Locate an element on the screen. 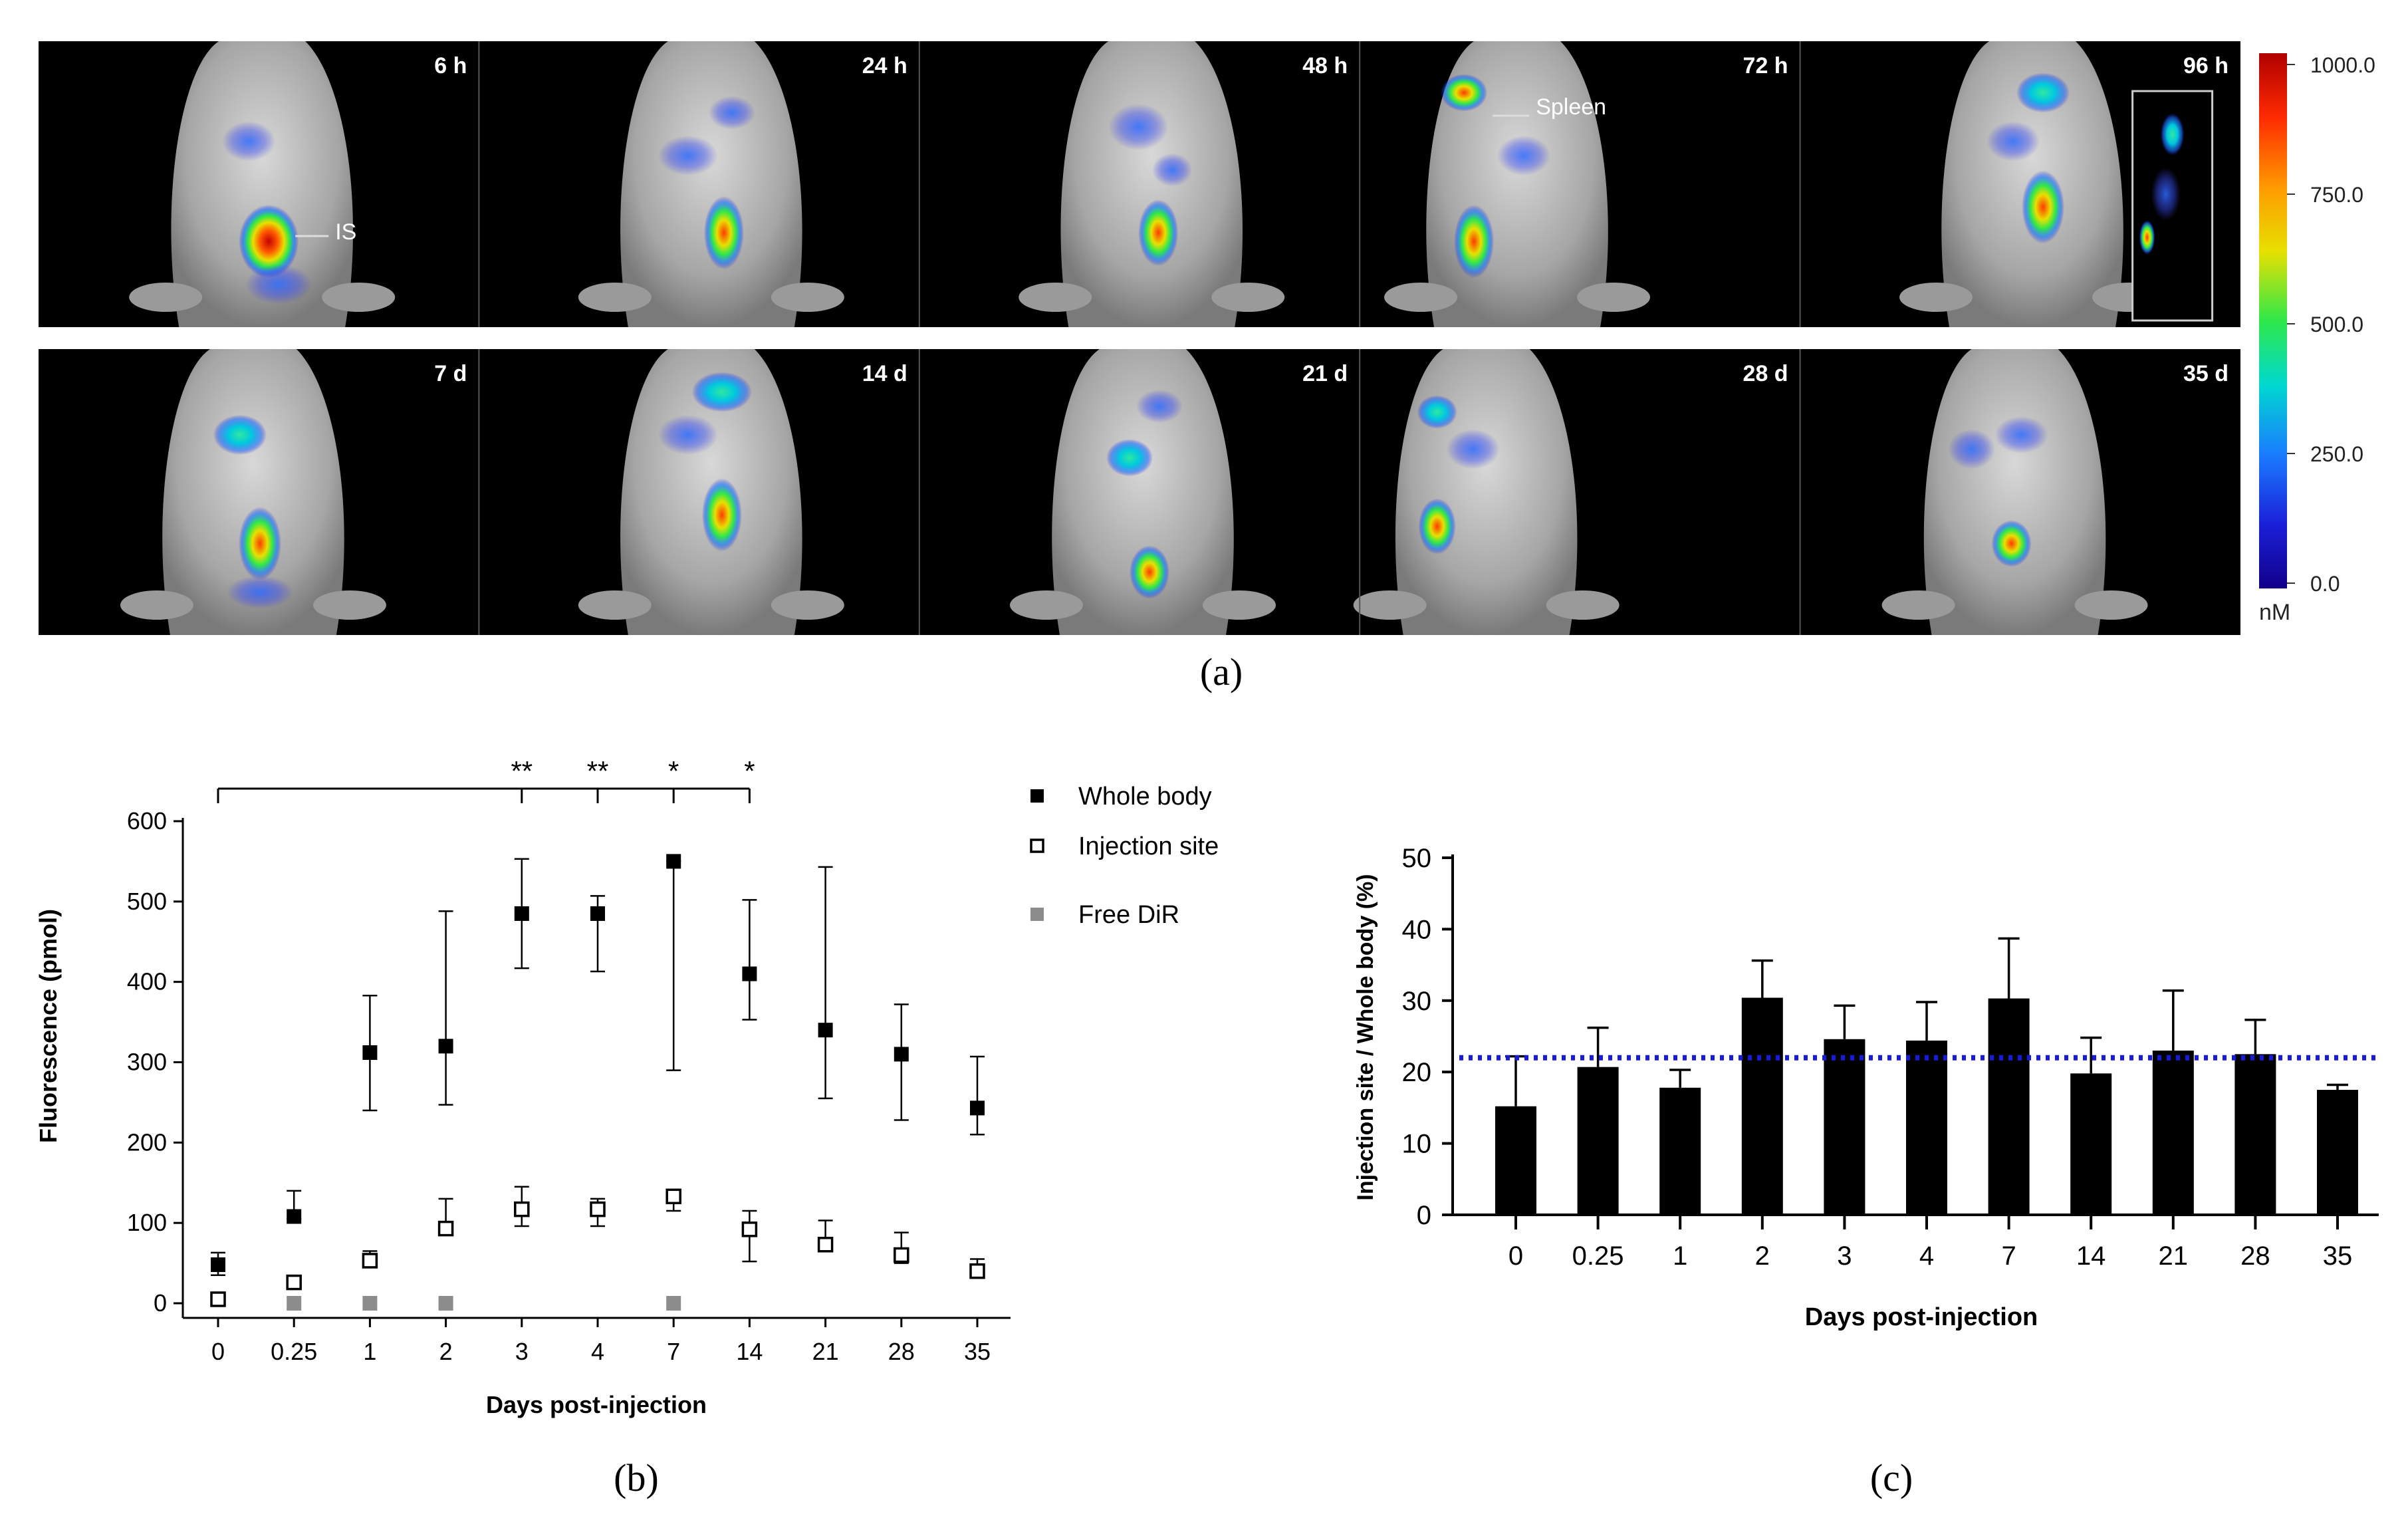 The width and height of the screenshot is (2408, 1532). y-tick-label: 50 is located at coordinates (1417, 858).